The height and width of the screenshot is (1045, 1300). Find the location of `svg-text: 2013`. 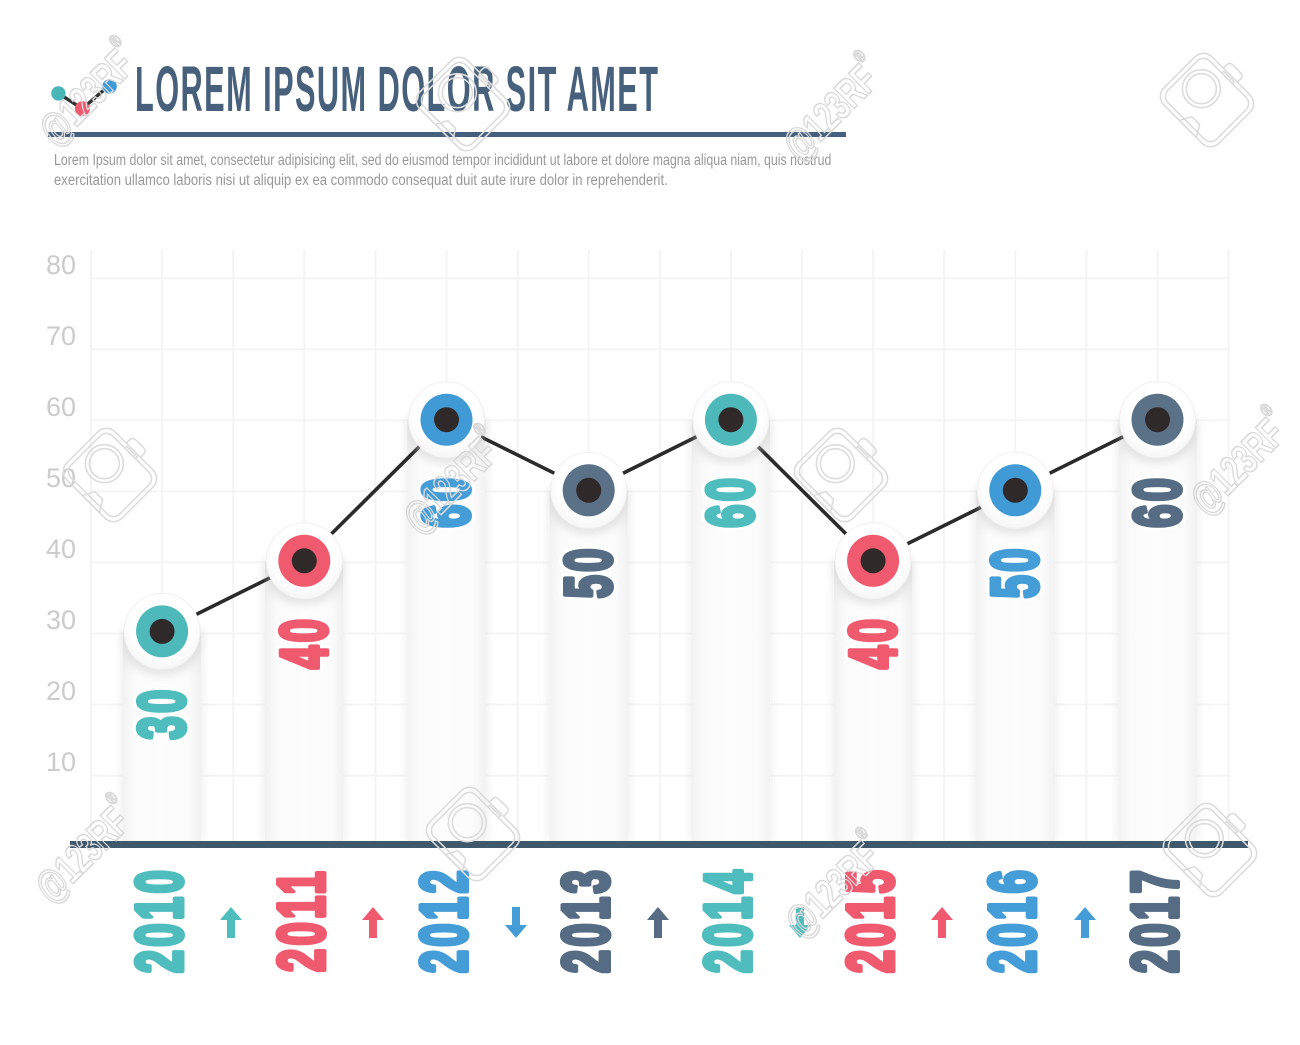

svg-text: 2013 is located at coordinates (586, 920).